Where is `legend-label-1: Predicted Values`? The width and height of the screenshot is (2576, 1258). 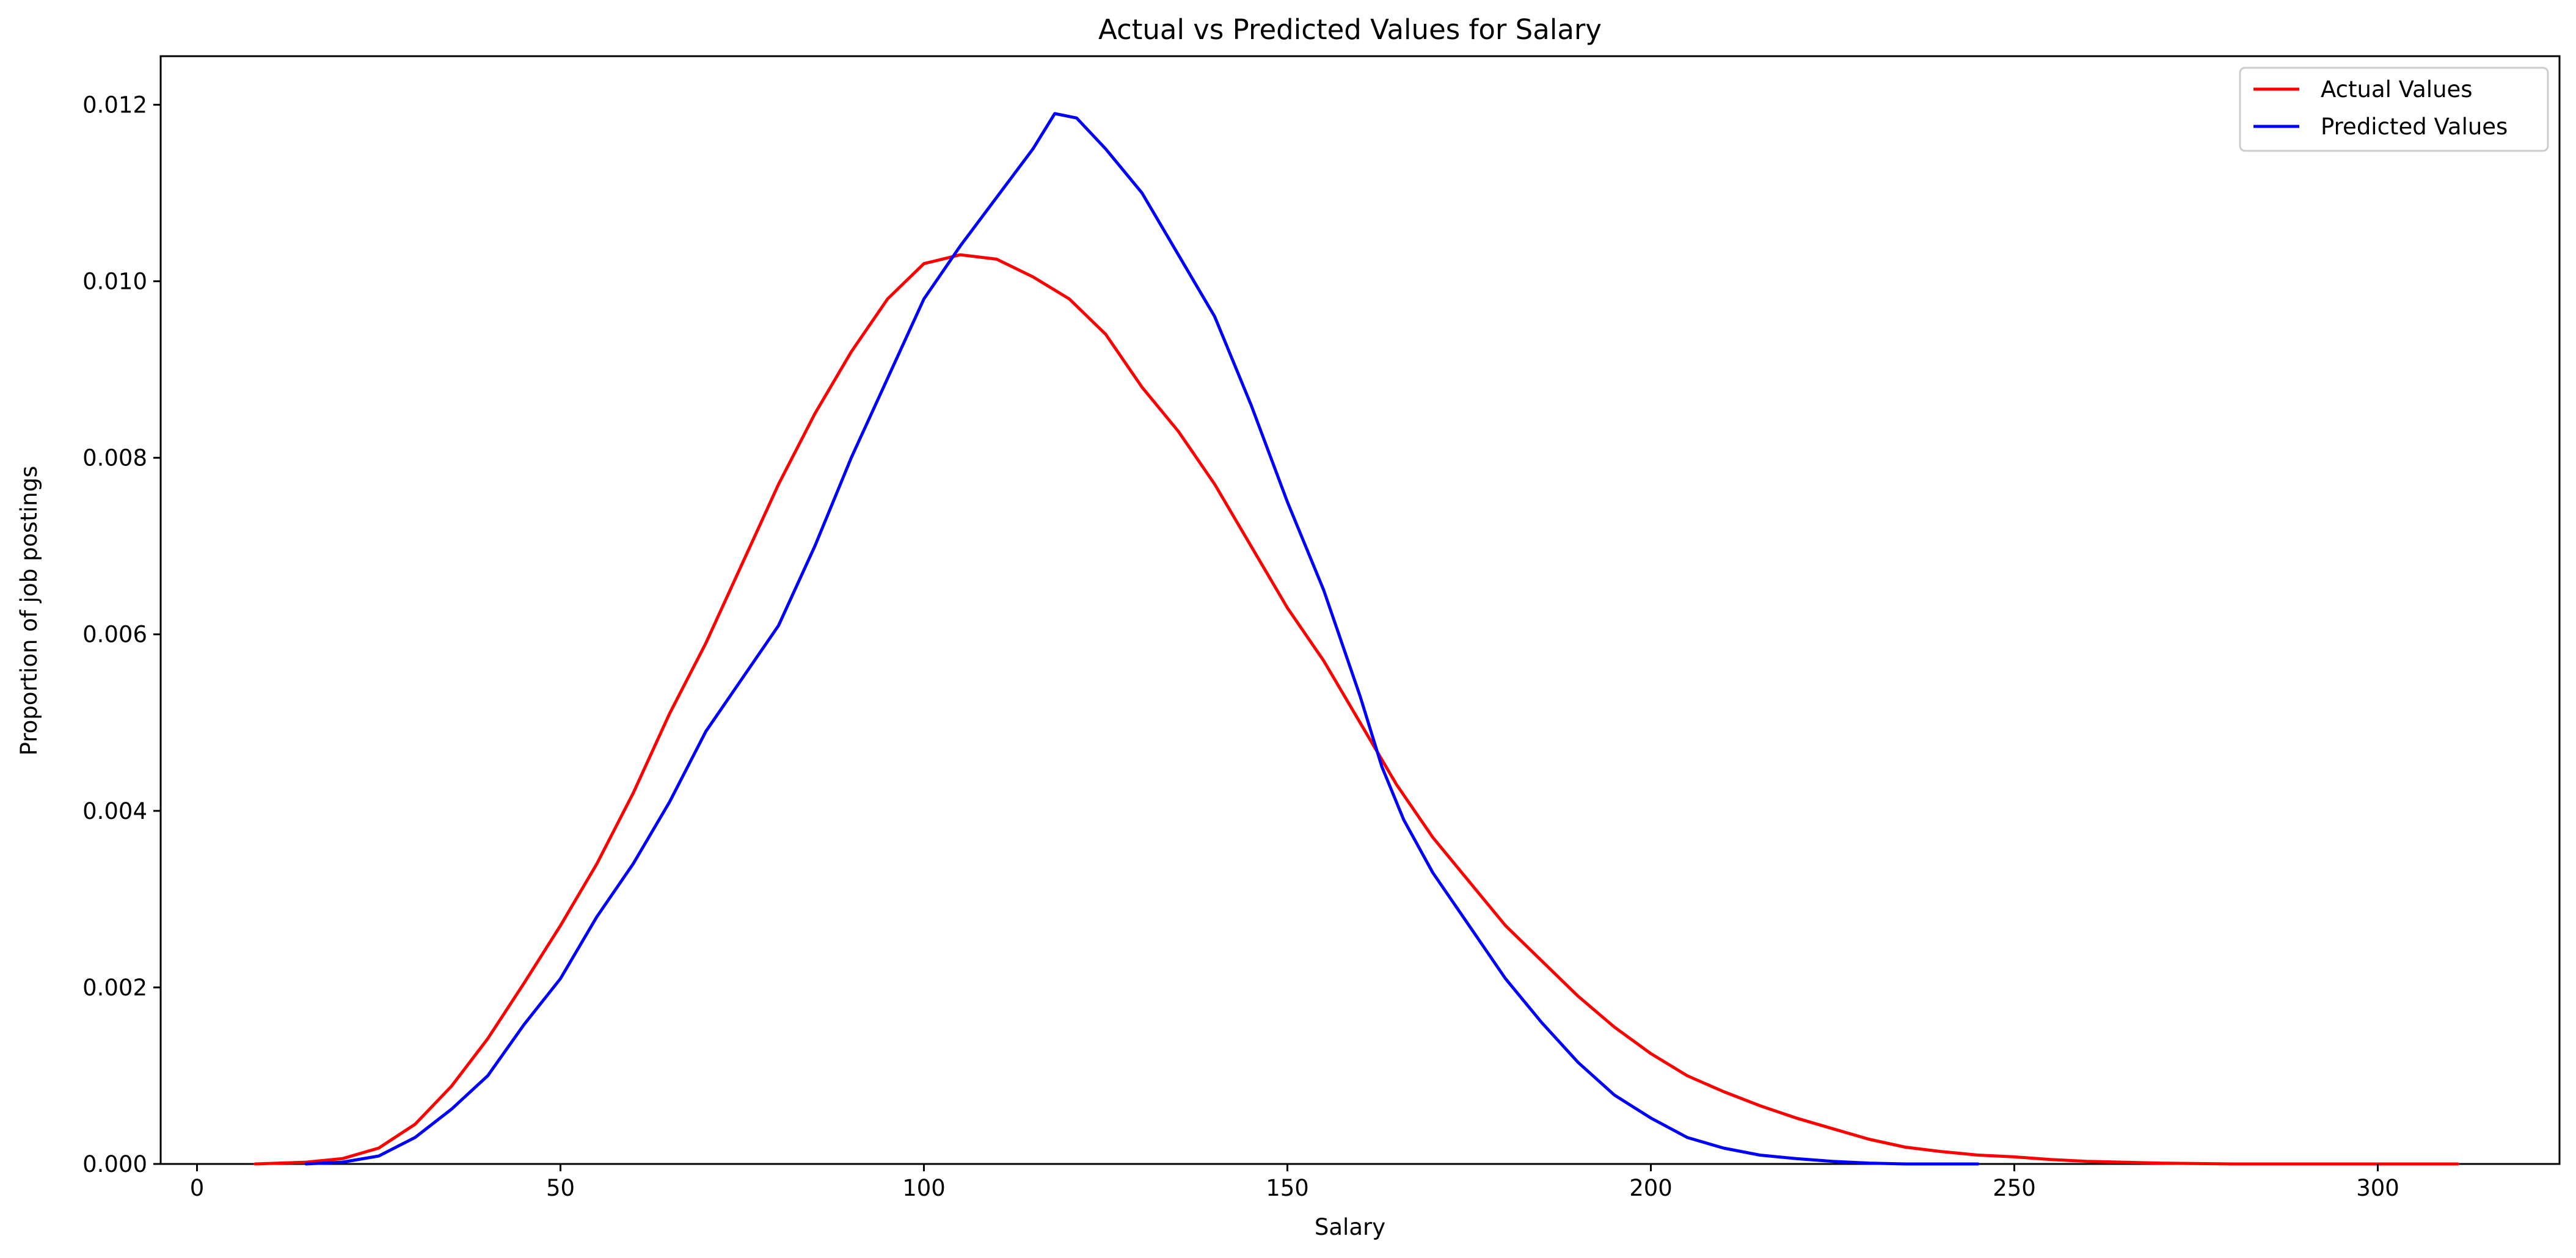 legend-label-1: Predicted Values is located at coordinates (2414, 127).